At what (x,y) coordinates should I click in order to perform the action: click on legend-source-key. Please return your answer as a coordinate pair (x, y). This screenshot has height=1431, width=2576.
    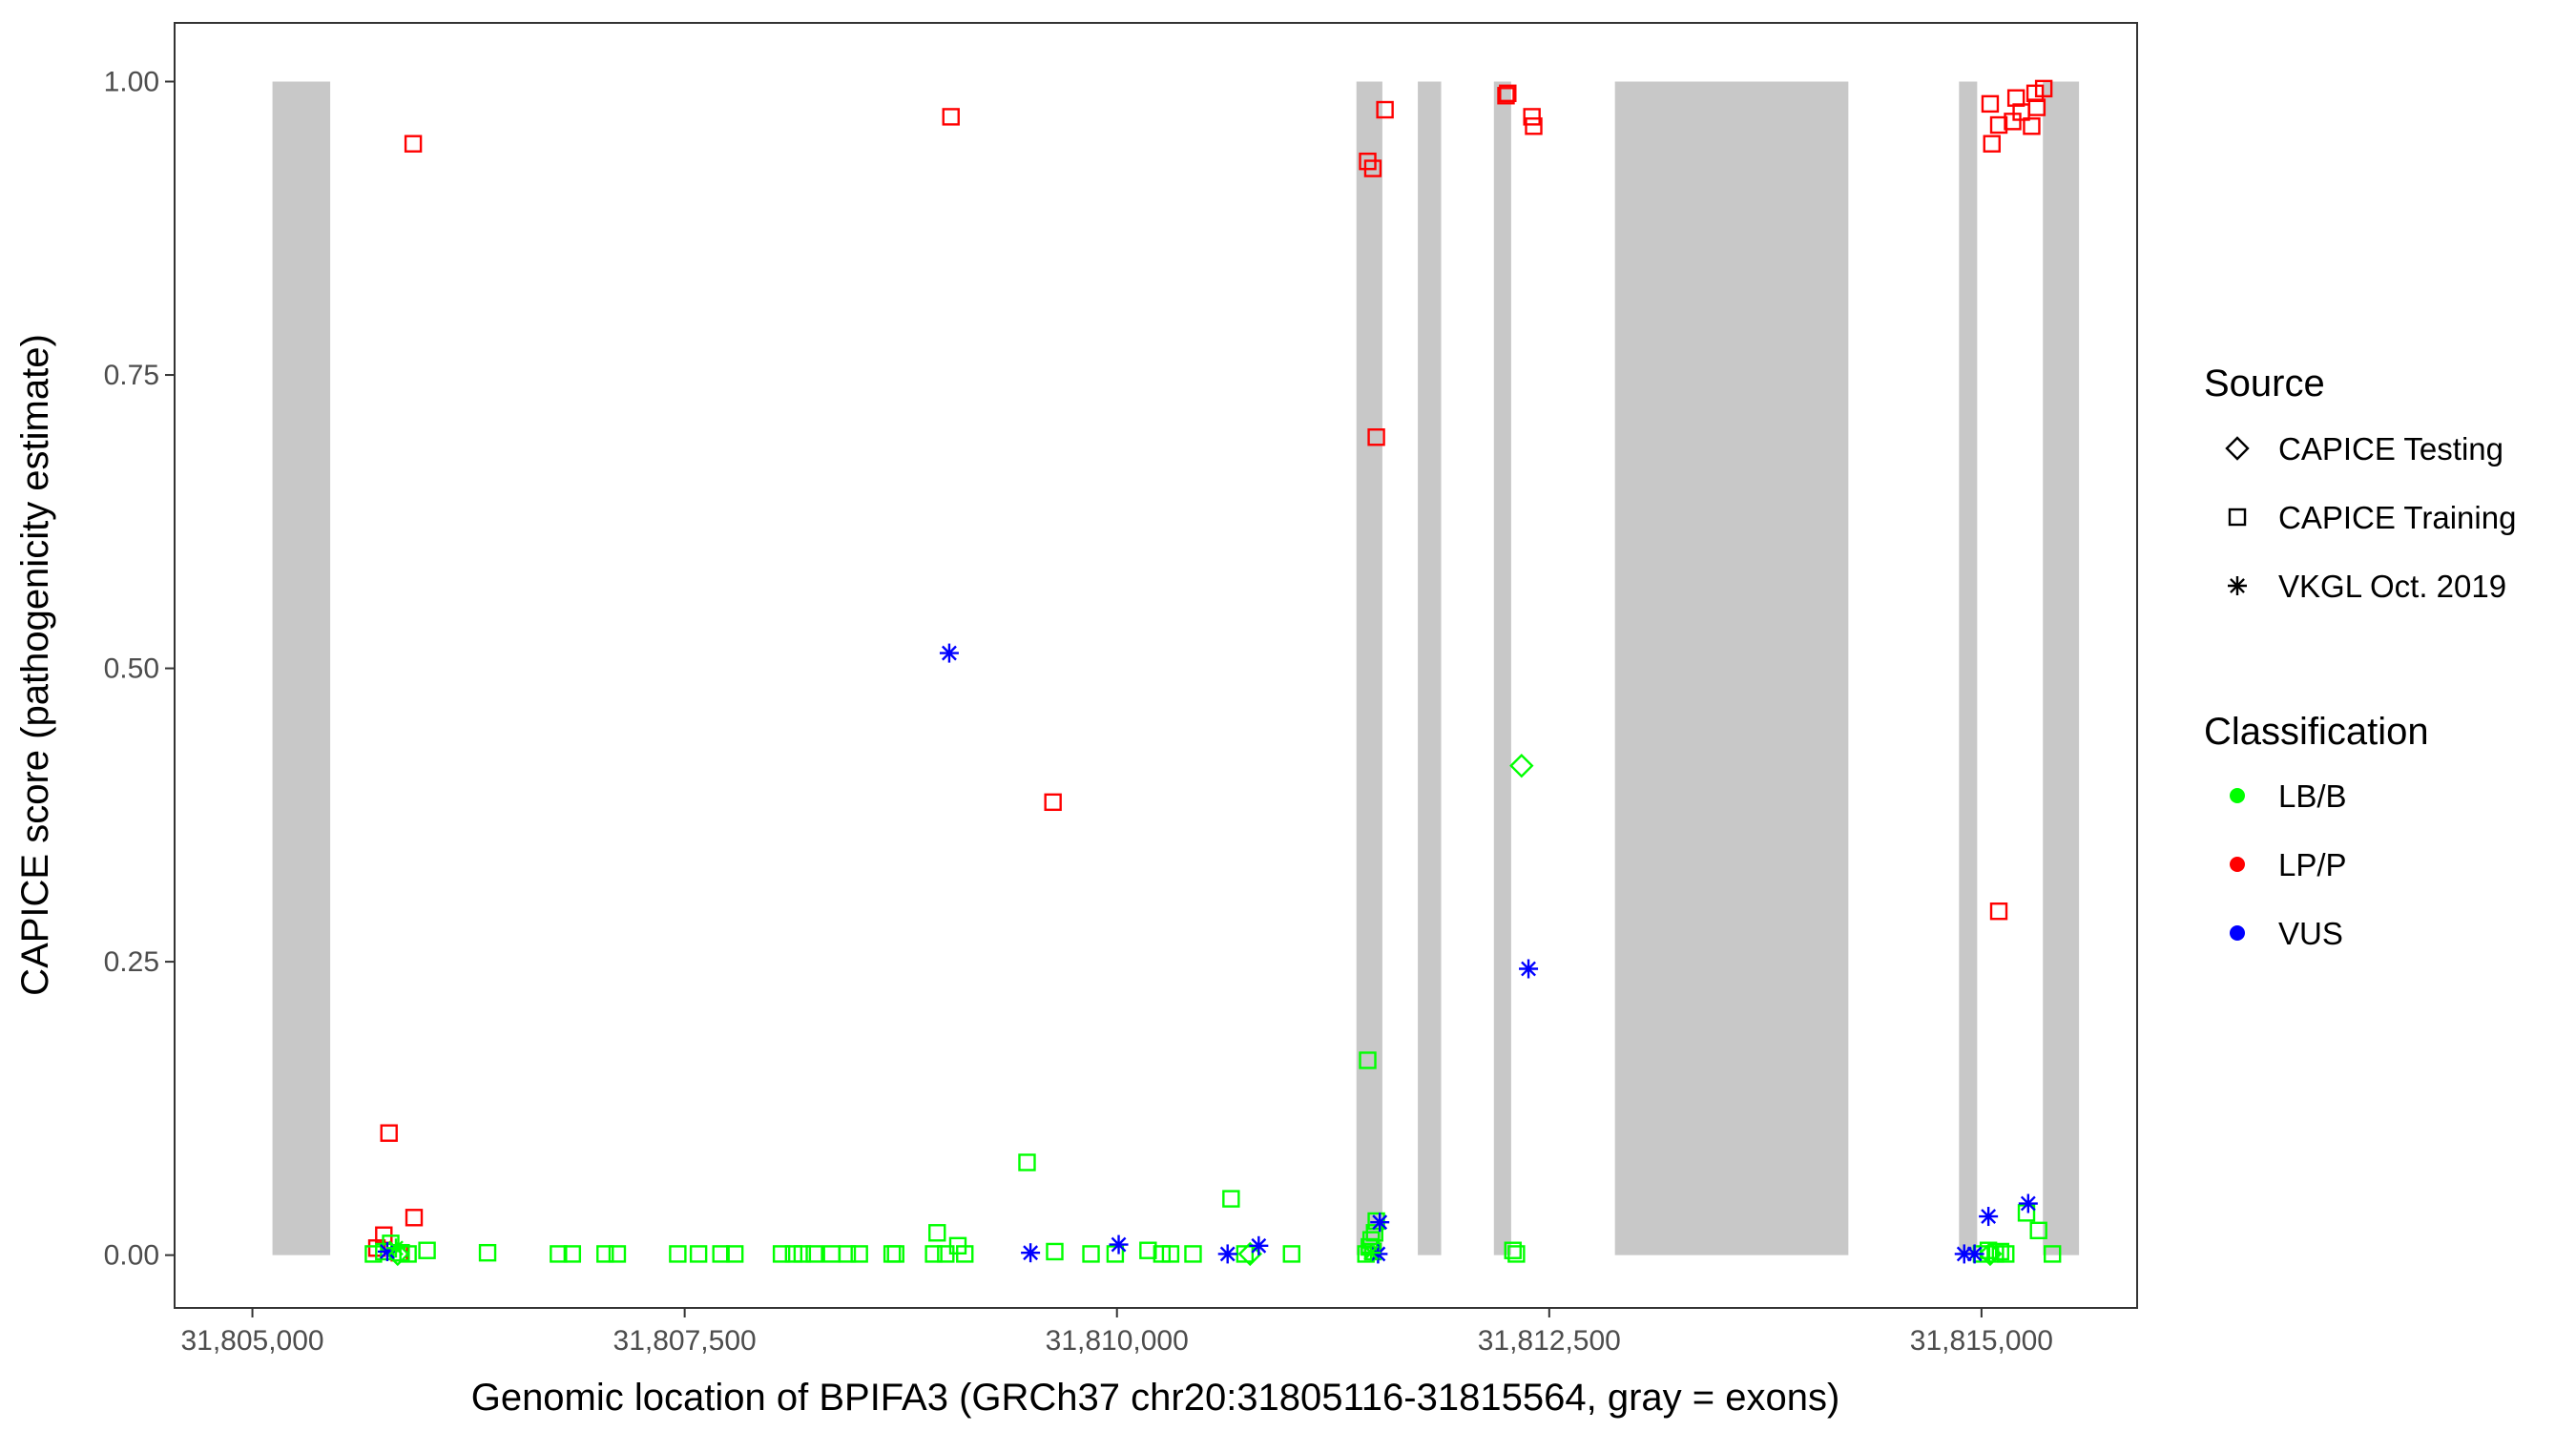
    Looking at the image, I should click on (2237, 517).